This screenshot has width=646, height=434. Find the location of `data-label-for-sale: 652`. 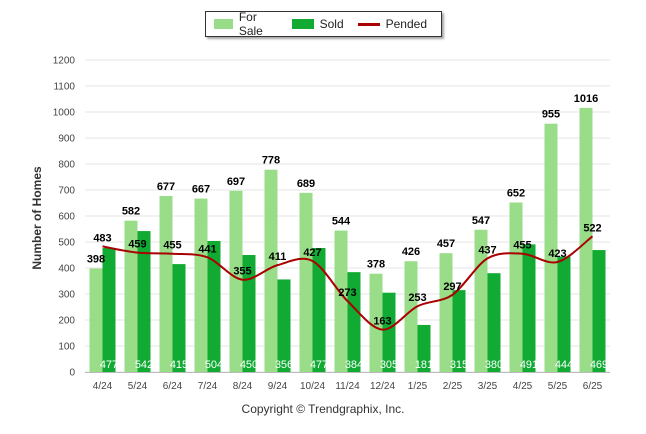

data-label-for-sale: 652 is located at coordinates (516, 193).